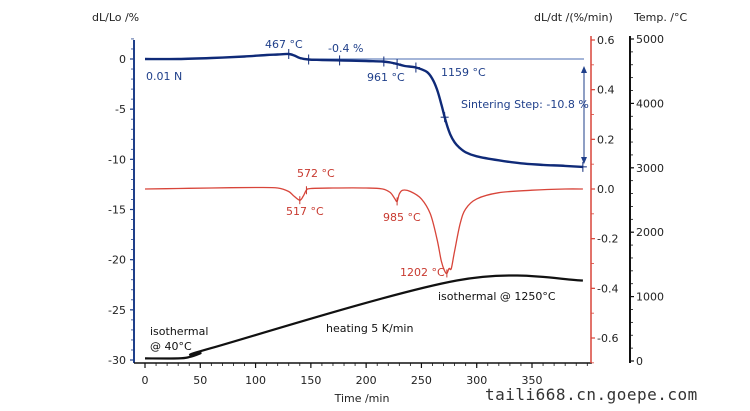  Describe the element at coordinates (607, 338) in the screenshot. I see `dldt-tick-label: -0.6` at that location.